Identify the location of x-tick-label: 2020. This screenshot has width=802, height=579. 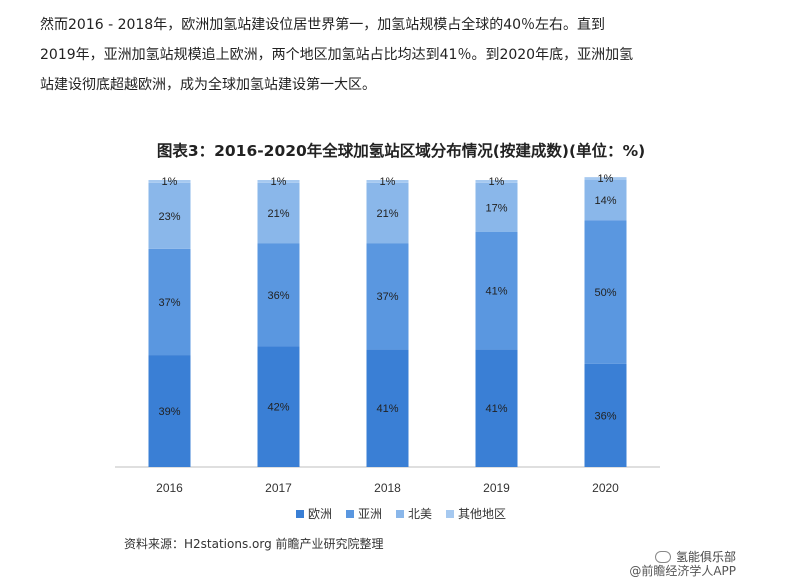
(605, 488).